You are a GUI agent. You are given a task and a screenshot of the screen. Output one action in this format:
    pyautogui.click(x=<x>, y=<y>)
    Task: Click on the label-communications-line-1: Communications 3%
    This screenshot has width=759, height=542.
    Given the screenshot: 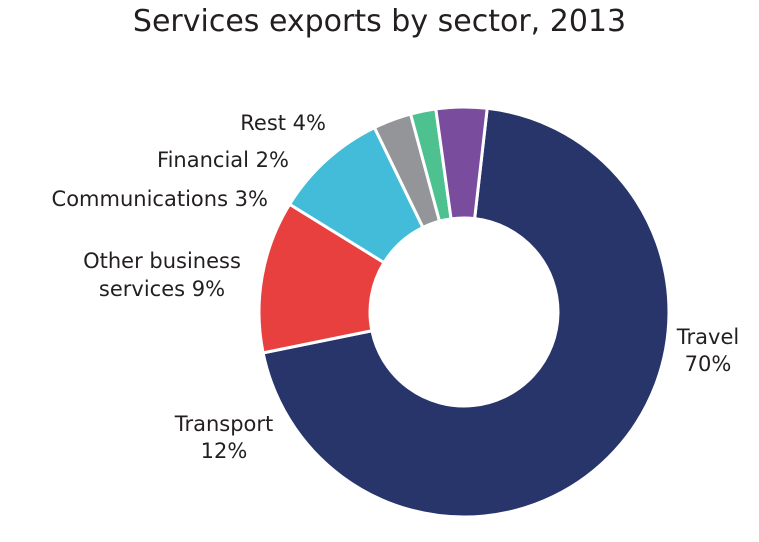 What is the action you would take?
    pyautogui.click(x=160, y=199)
    